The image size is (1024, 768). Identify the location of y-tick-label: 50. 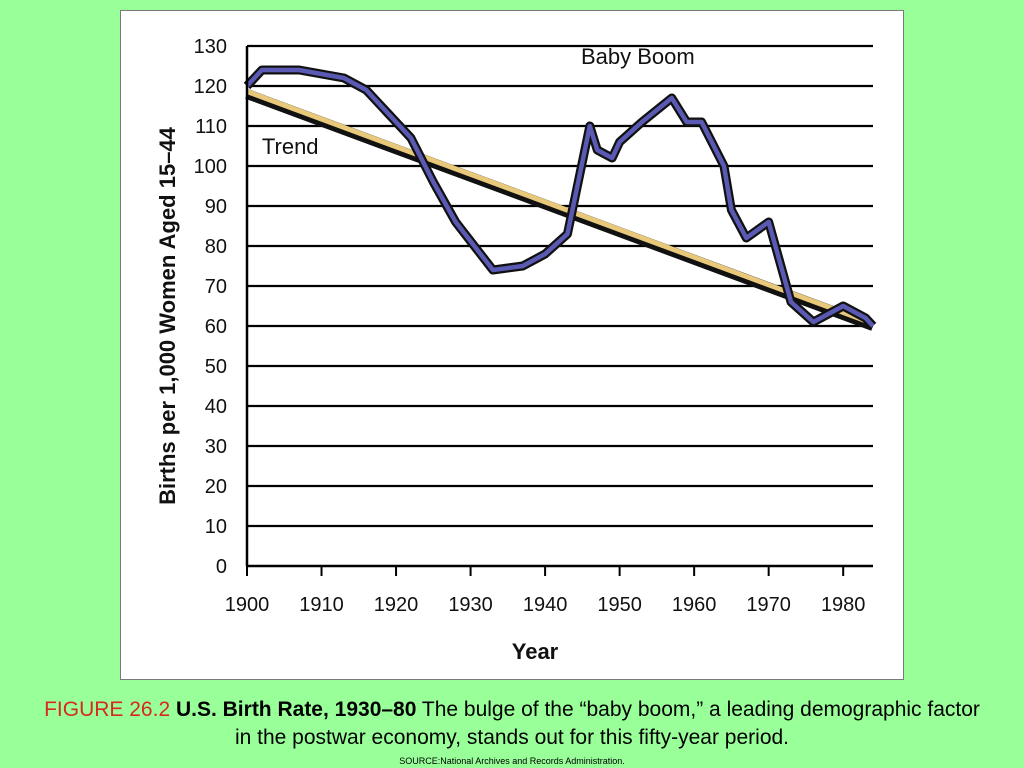
(216, 367).